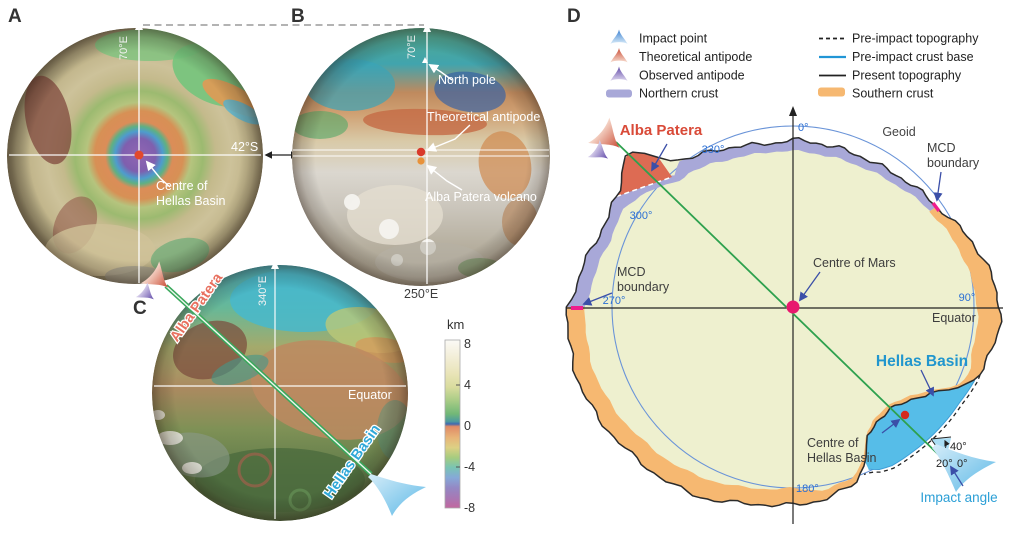 Image resolution: width=1024 pixels, height=534 pixels. I want to click on leader-centre-of-hellas, so click(891, 426).